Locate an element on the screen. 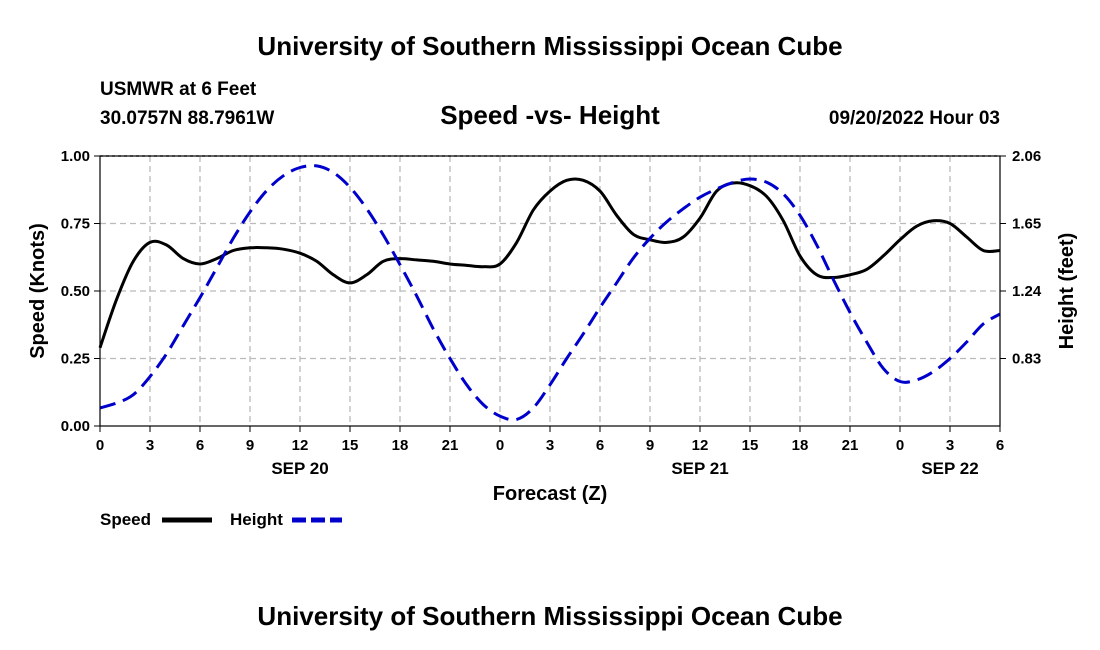 This screenshot has height=650, width=1100. legend-speed-label: Speed is located at coordinates (125, 519).